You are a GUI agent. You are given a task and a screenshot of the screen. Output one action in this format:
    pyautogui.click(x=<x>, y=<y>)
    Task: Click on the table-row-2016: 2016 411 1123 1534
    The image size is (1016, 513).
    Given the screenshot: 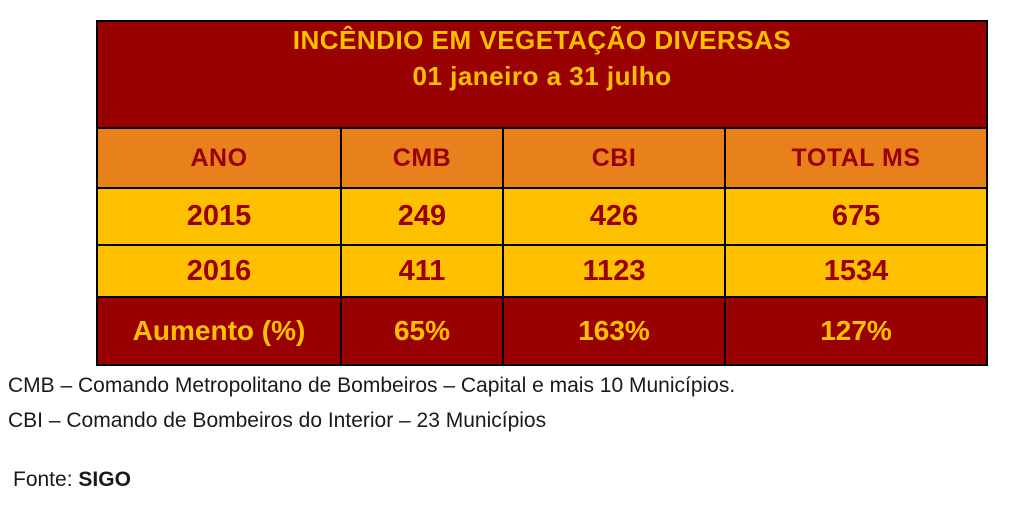 What is the action you would take?
    pyautogui.click(x=542, y=271)
    